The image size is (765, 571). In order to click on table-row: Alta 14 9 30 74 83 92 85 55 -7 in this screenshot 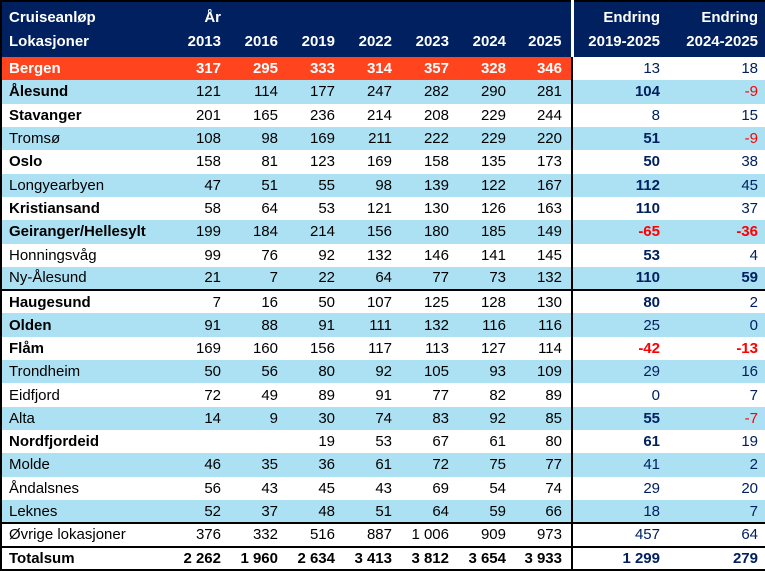, I will do `click(383, 418)`.